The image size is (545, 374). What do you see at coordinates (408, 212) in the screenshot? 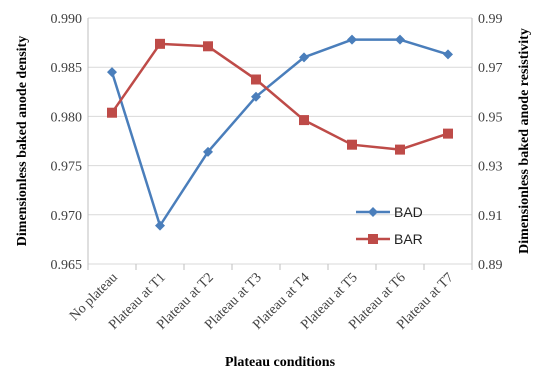
I see `legend-label-bad: BAD` at bounding box center [408, 212].